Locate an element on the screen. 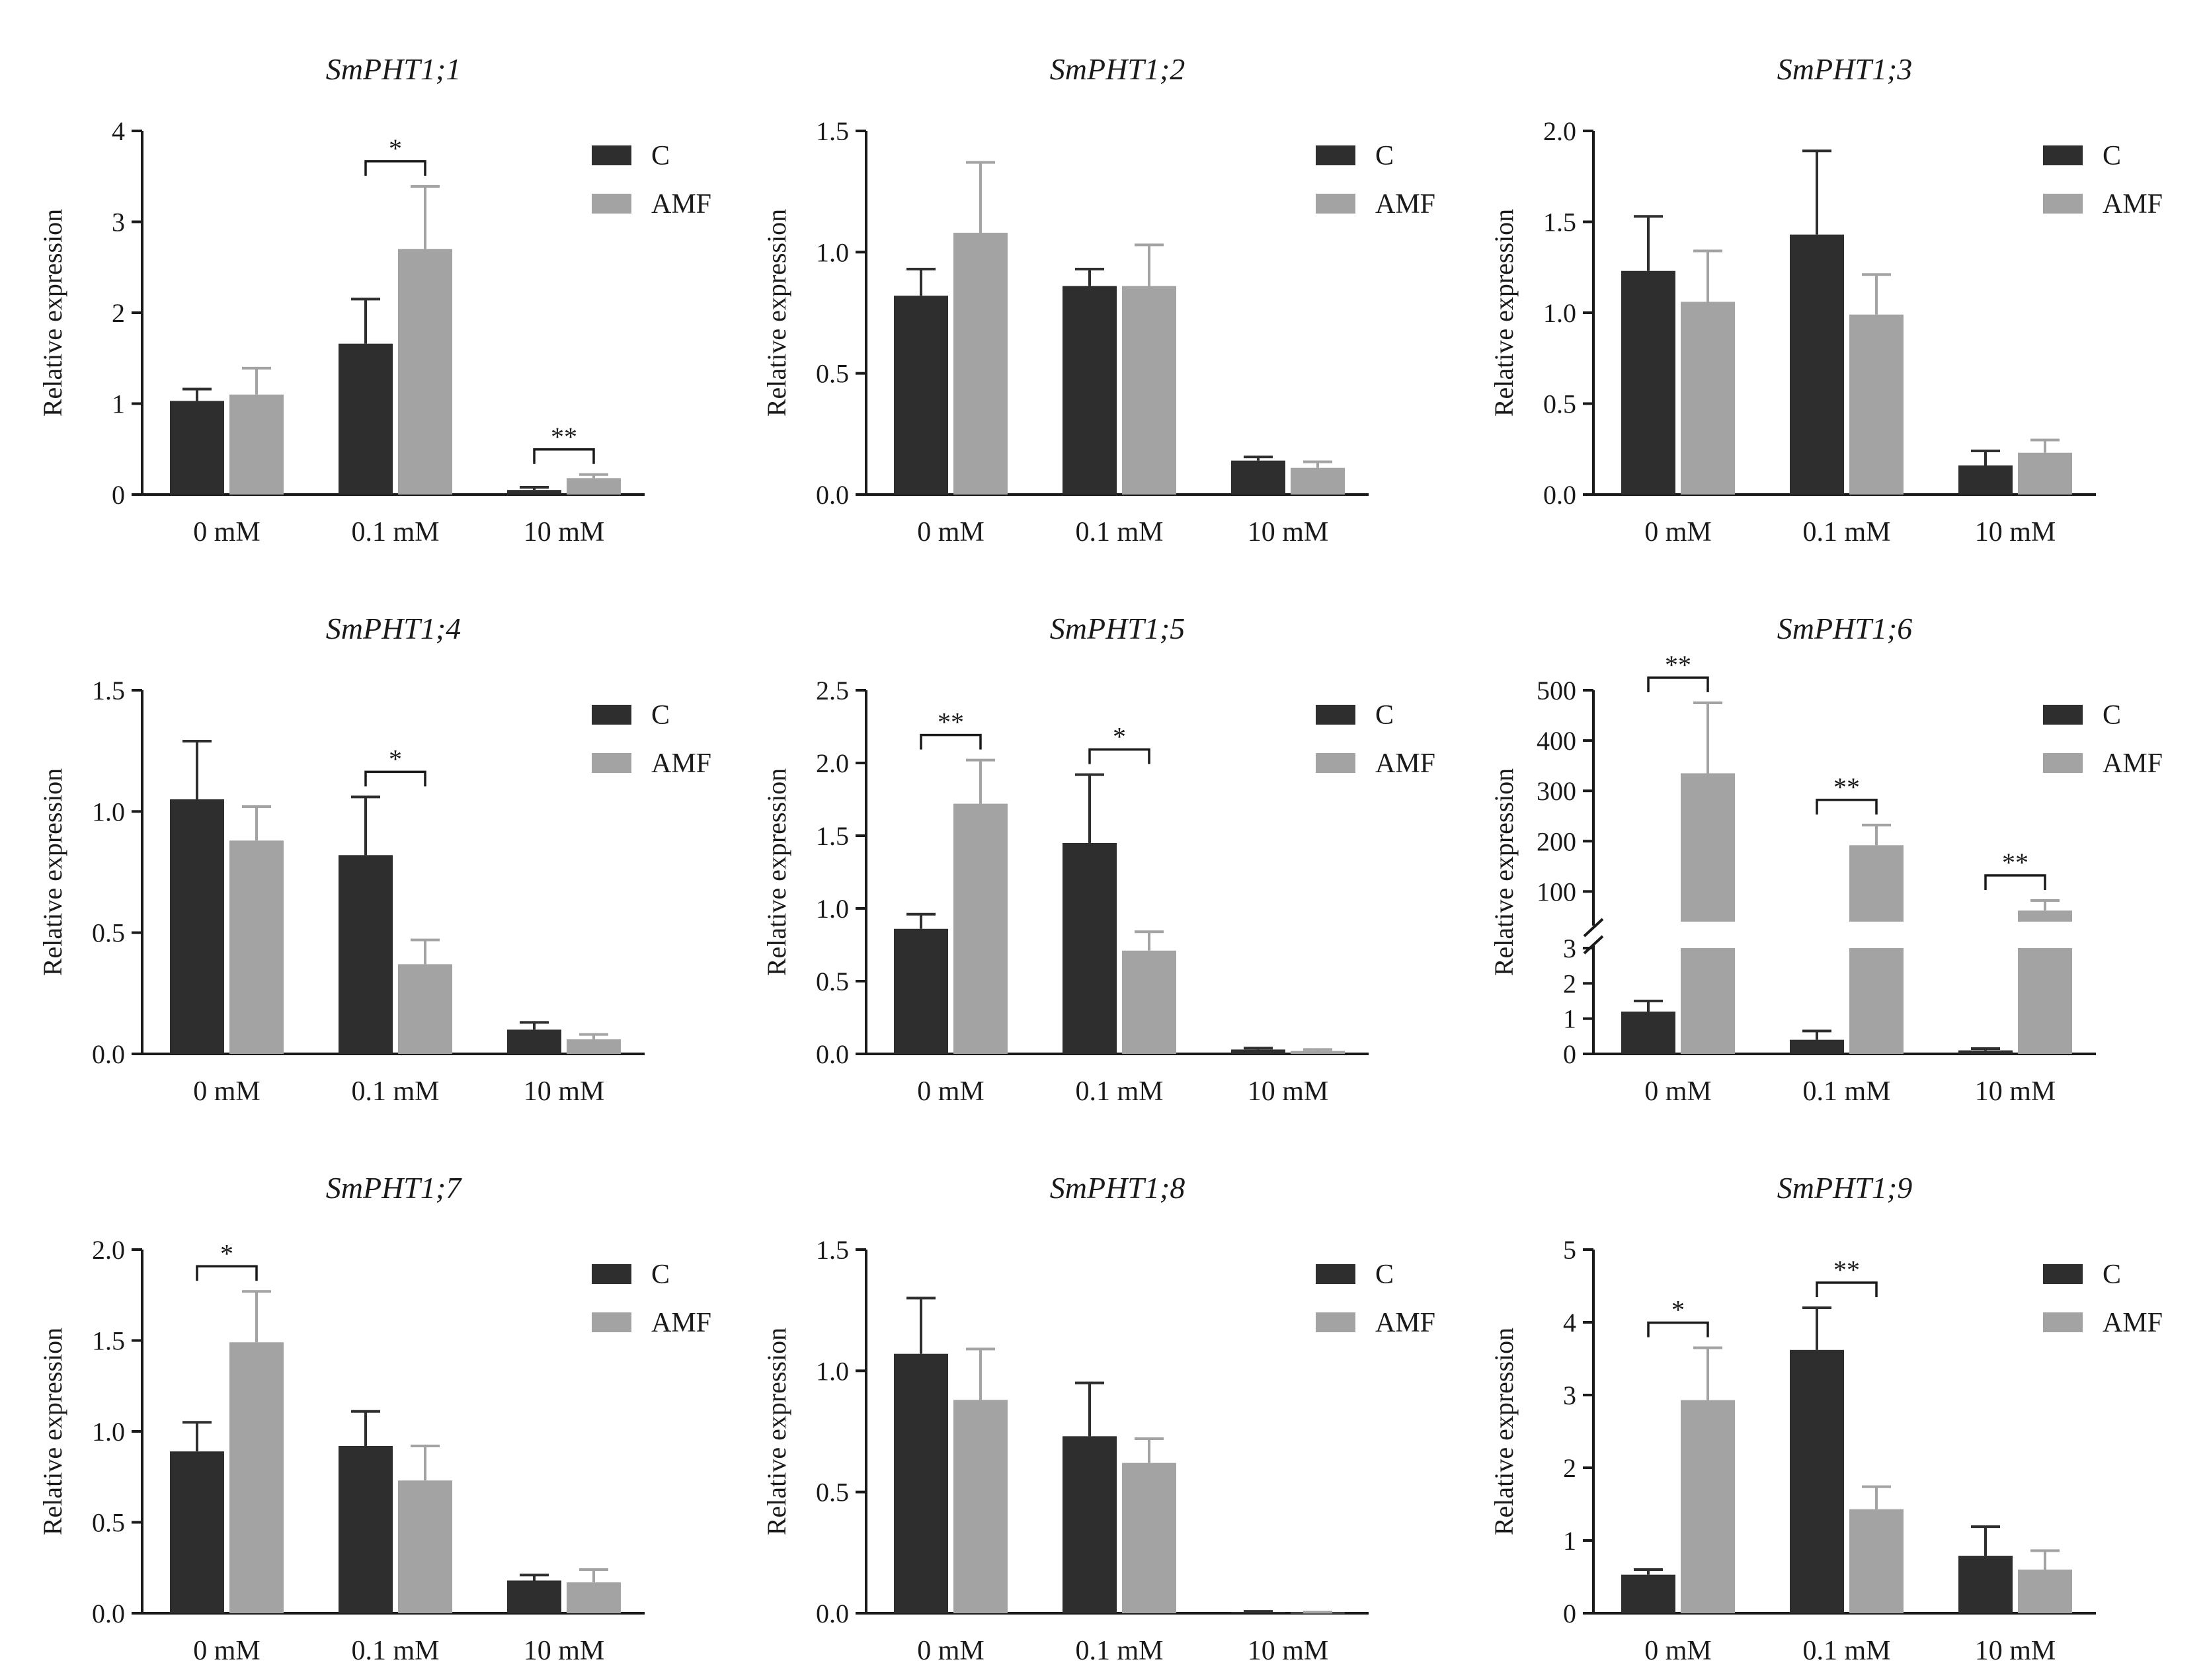  panel-title: SmPHT1;4 is located at coordinates (393, 628).